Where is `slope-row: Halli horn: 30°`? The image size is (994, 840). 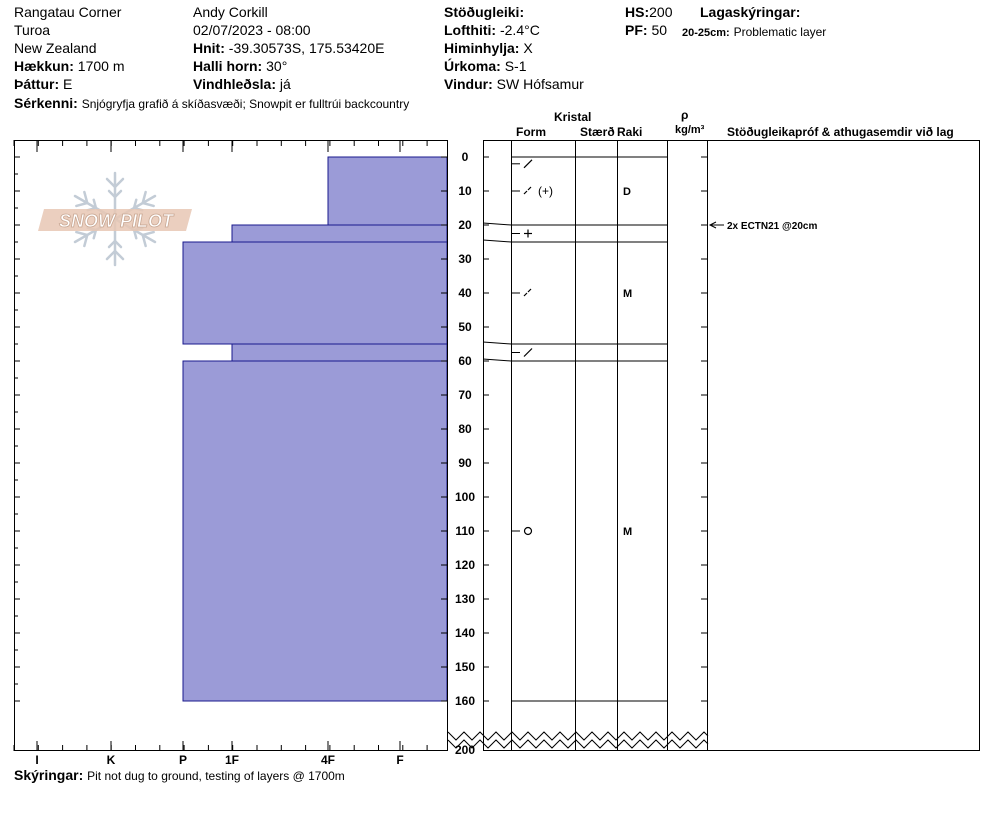
slope-row: Halli horn: 30° is located at coordinates (240, 66).